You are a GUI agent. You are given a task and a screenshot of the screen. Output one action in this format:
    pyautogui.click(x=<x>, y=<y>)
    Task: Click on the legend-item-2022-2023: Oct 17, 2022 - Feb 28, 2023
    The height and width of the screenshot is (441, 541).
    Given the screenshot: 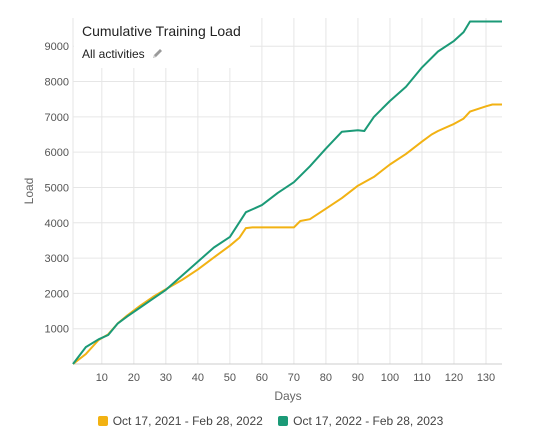 What is the action you would take?
    pyautogui.click(x=360, y=421)
    